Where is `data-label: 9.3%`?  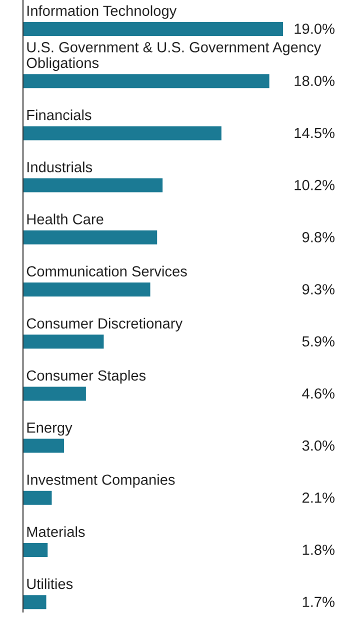
data-label: 9.3% is located at coordinates (318, 289).